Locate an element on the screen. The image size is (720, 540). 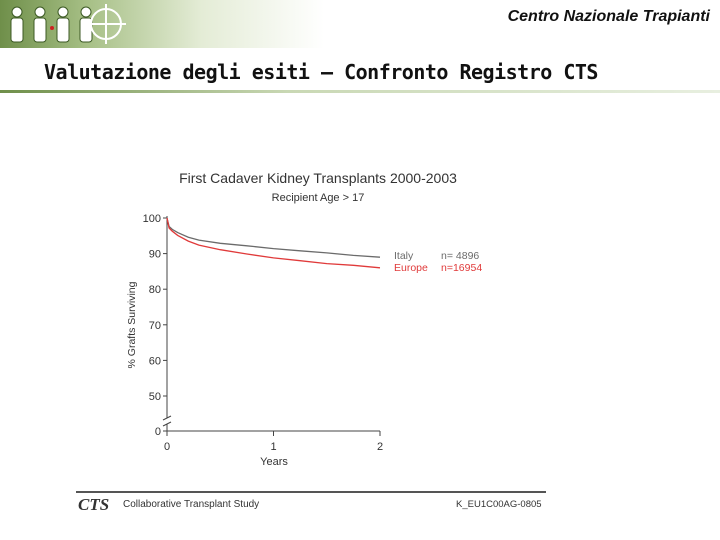
cnt-logo-icon is located at coordinates (68, 24).